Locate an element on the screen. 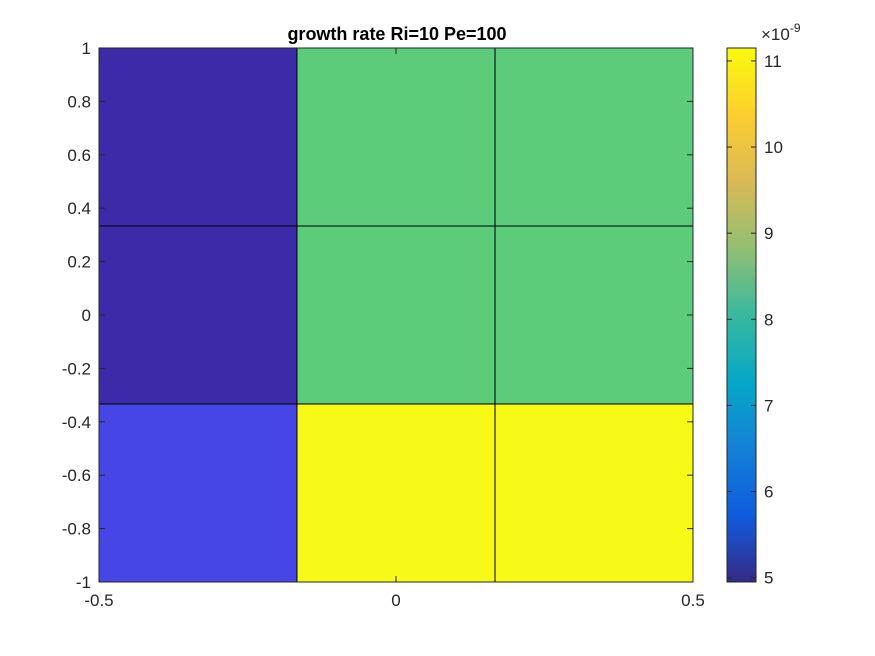 The width and height of the screenshot is (875, 656). colorbar-exponent: ×10⁻⁹ is located at coordinates (781, 32).